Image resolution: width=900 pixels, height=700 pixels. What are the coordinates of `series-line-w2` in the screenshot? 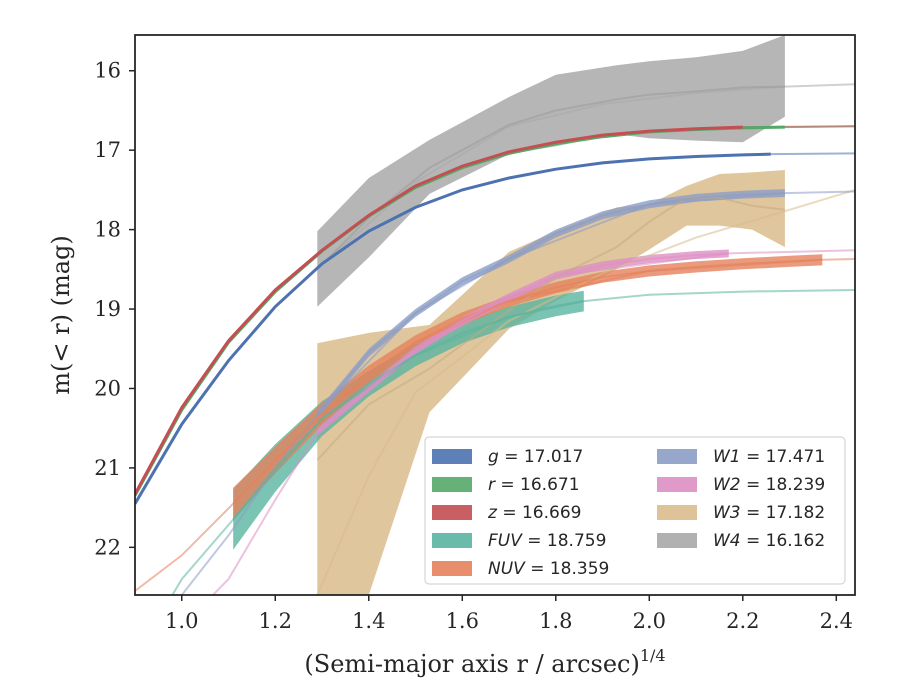 It's located at (522, 342).